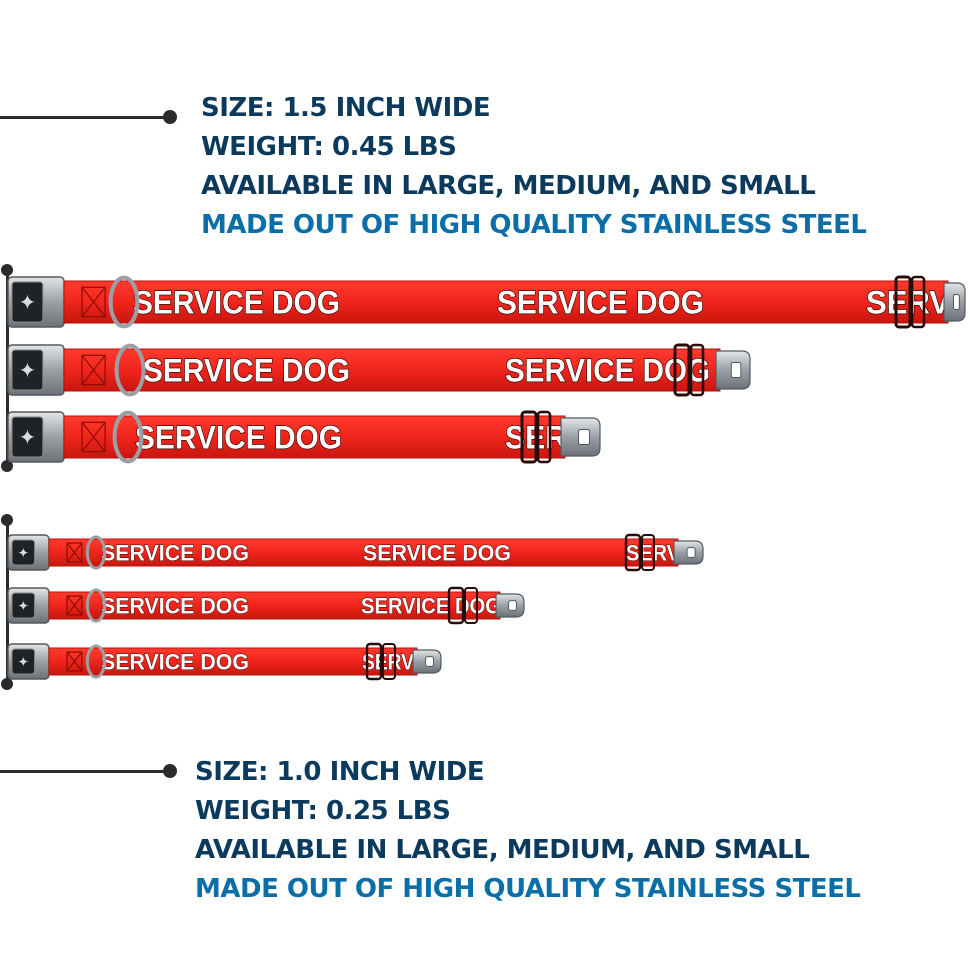 The height and width of the screenshot is (971, 970). Describe the element at coordinates (528, 889) in the screenshot. I see `bottom-spec-material: MADE OUT OF HIGH QUALITY STAINLESS STEEL` at that location.